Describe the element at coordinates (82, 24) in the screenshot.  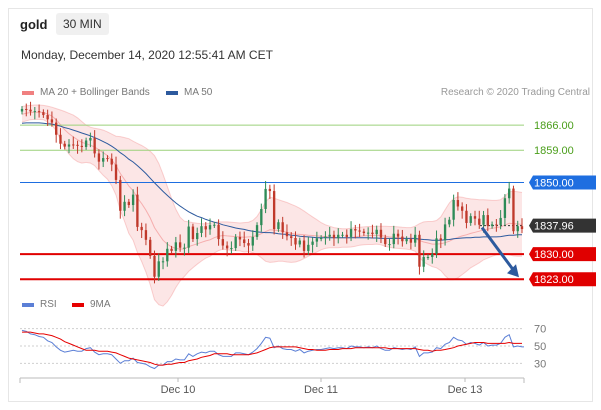
I see `timeframe-badge: 30 MIN` at that location.